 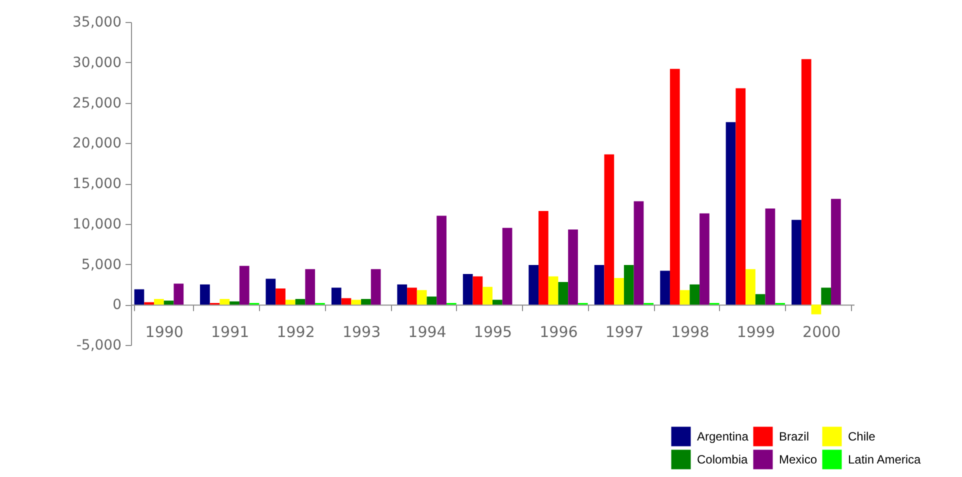 I want to click on legend-label: Mexico, so click(x=798, y=459).